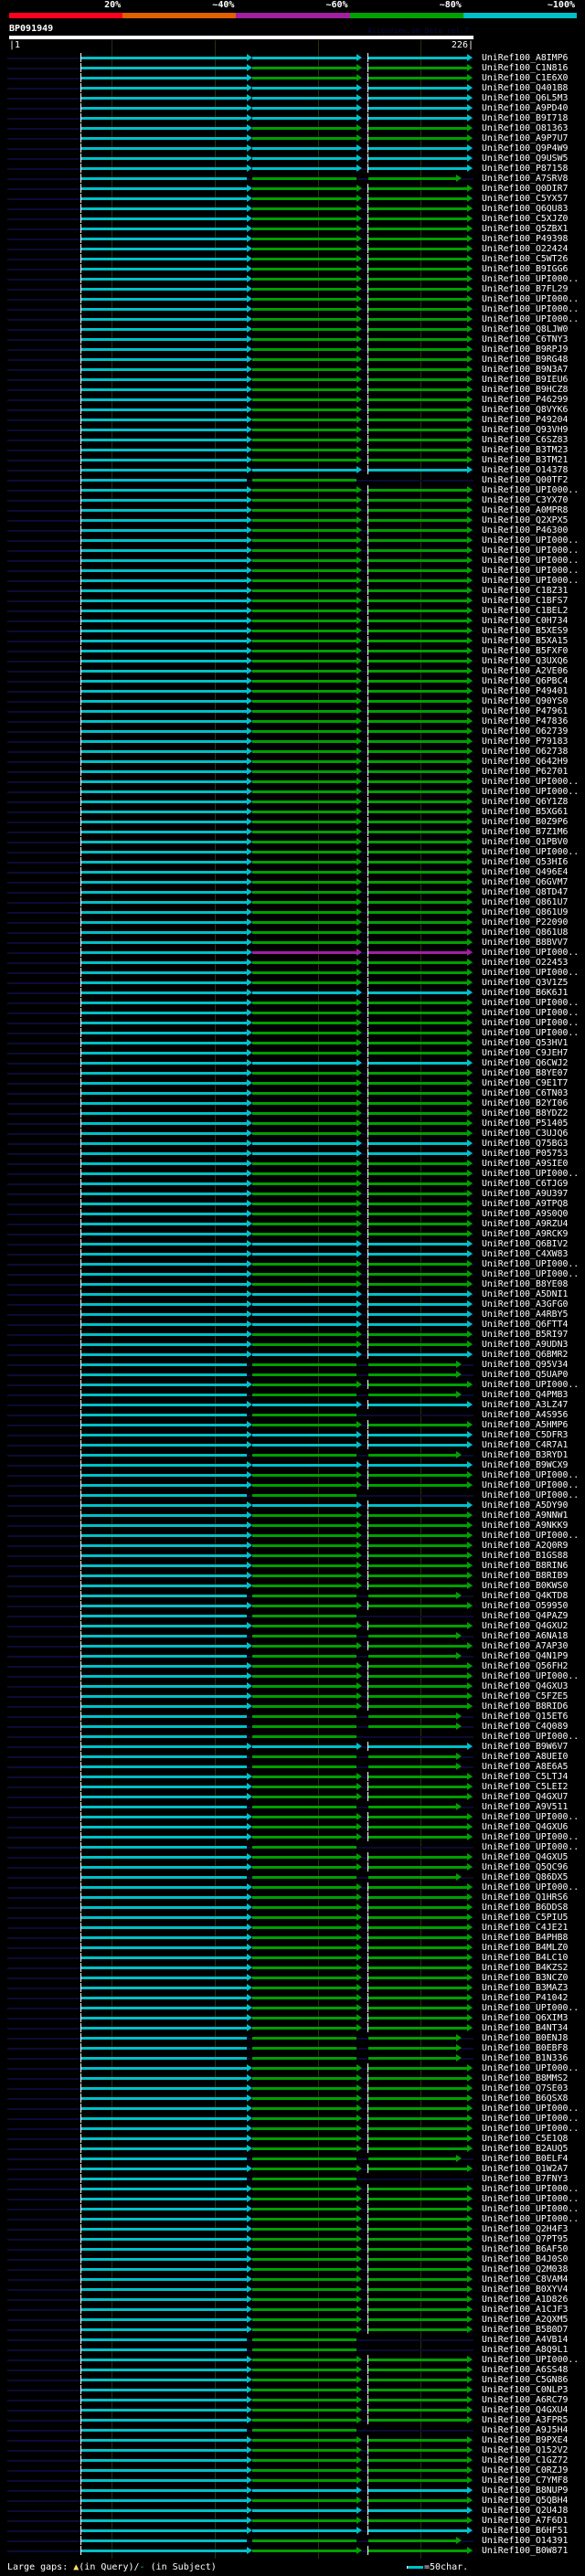 The height and width of the screenshot is (2576, 585). Describe the element at coordinates (293, 2139) in the screenshot. I see `alignment-row: UniRef100_C5E1Q8` at that location.